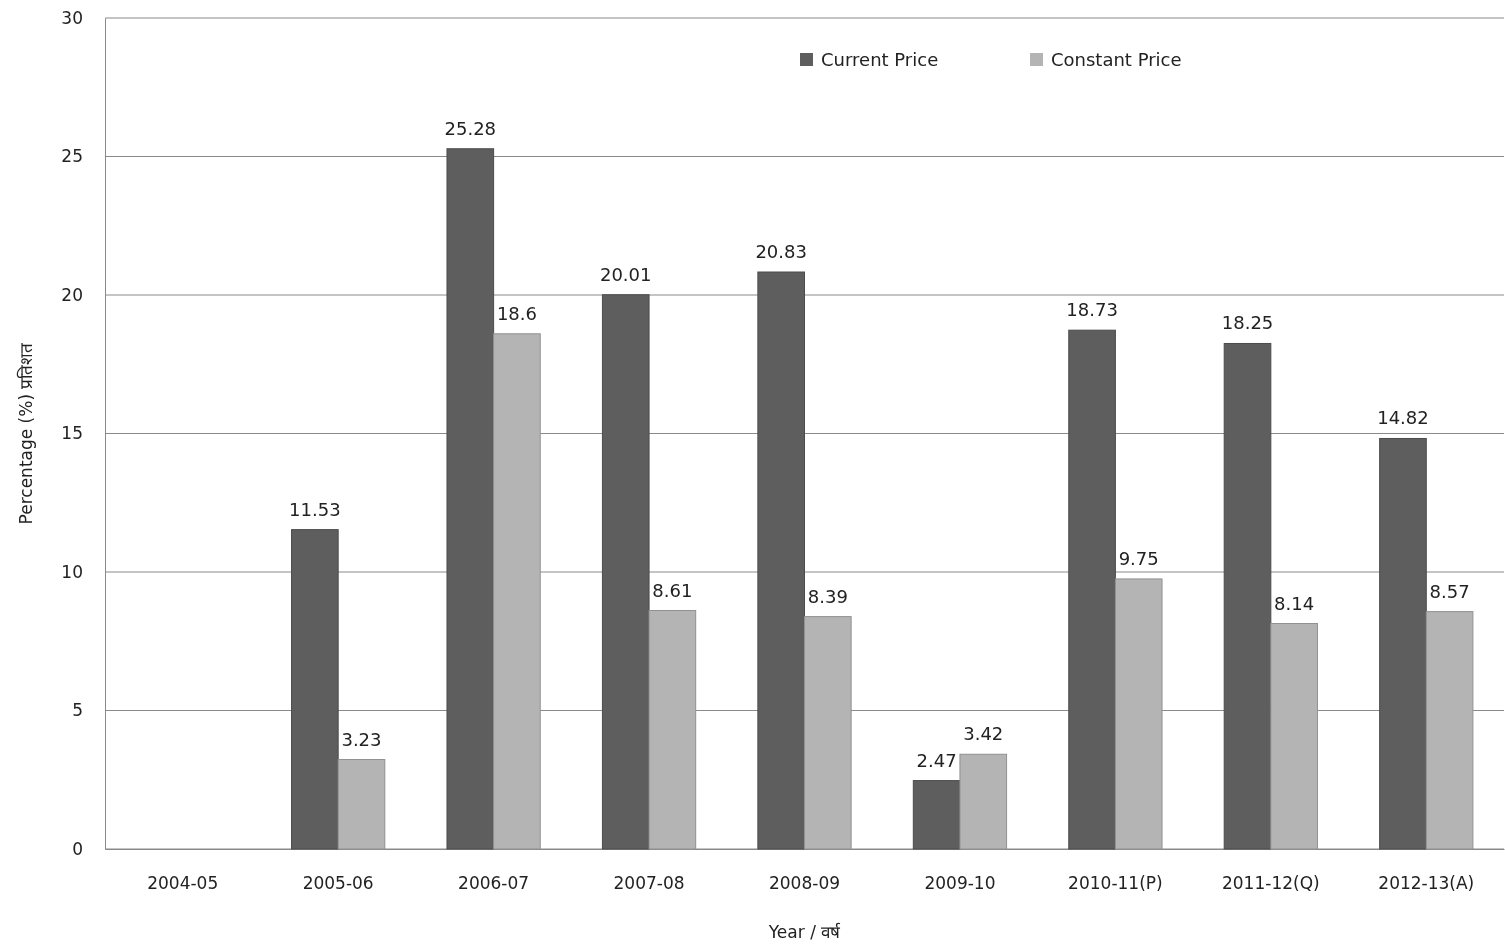 The height and width of the screenshot is (945, 1505). I want to click on legend-label: Constant Price, so click(1116, 59).